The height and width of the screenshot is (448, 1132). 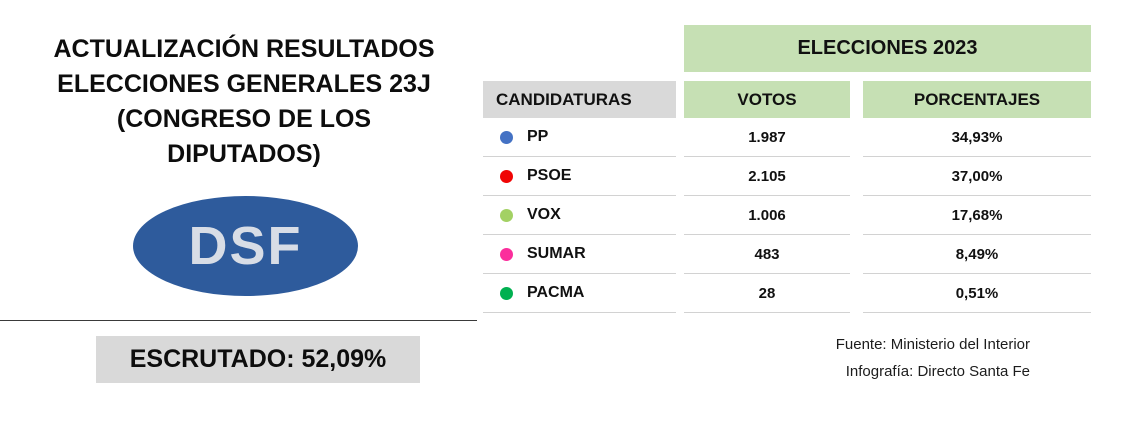 What do you see at coordinates (244, 49) in the screenshot?
I see `title-line-1: ACTUALIZACIÓN RESULTADOS` at bounding box center [244, 49].